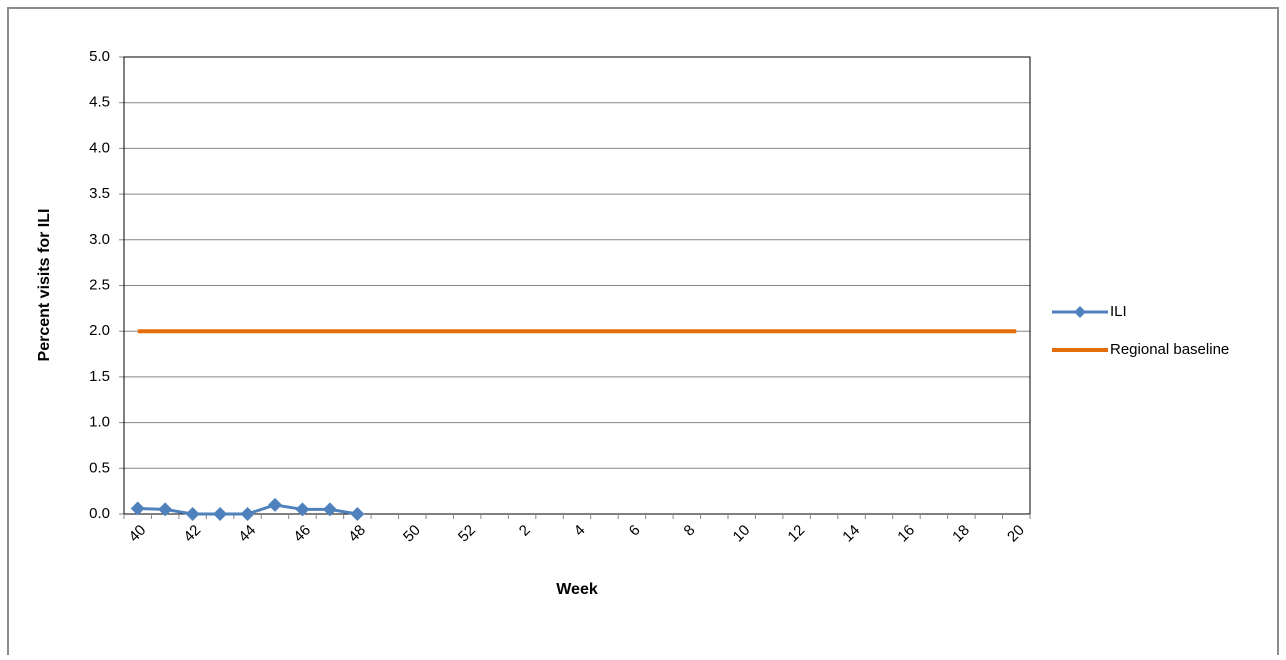  Describe the element at coordinates (1118, 311) in the screenshot. I see `legend-label: ILI` at that location.